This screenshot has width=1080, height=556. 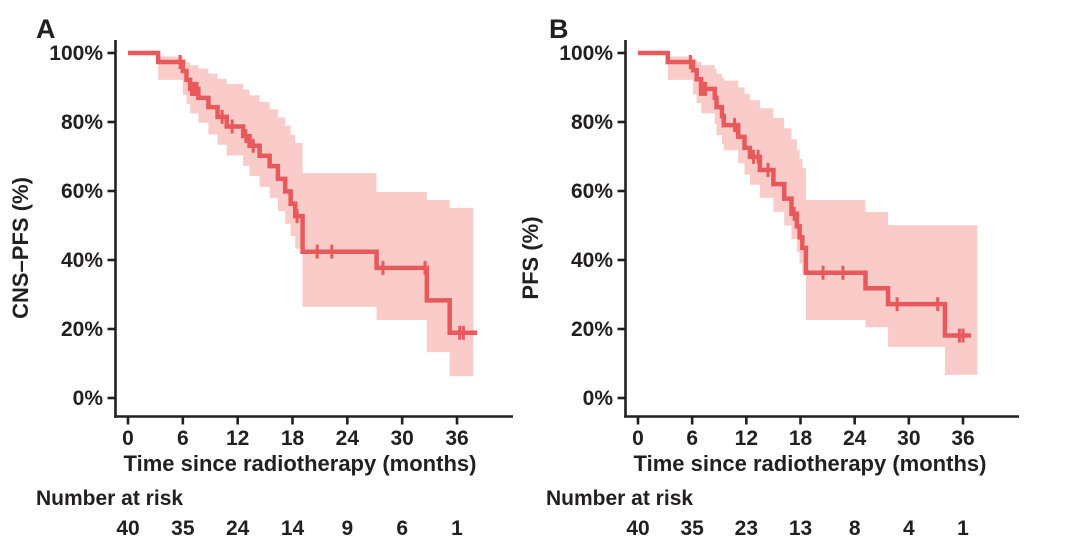 What do you see at coordinates (530, 257) in the screenshot?
I see `y-axis-title: PFS (%)` at bounding box center [530, 257].